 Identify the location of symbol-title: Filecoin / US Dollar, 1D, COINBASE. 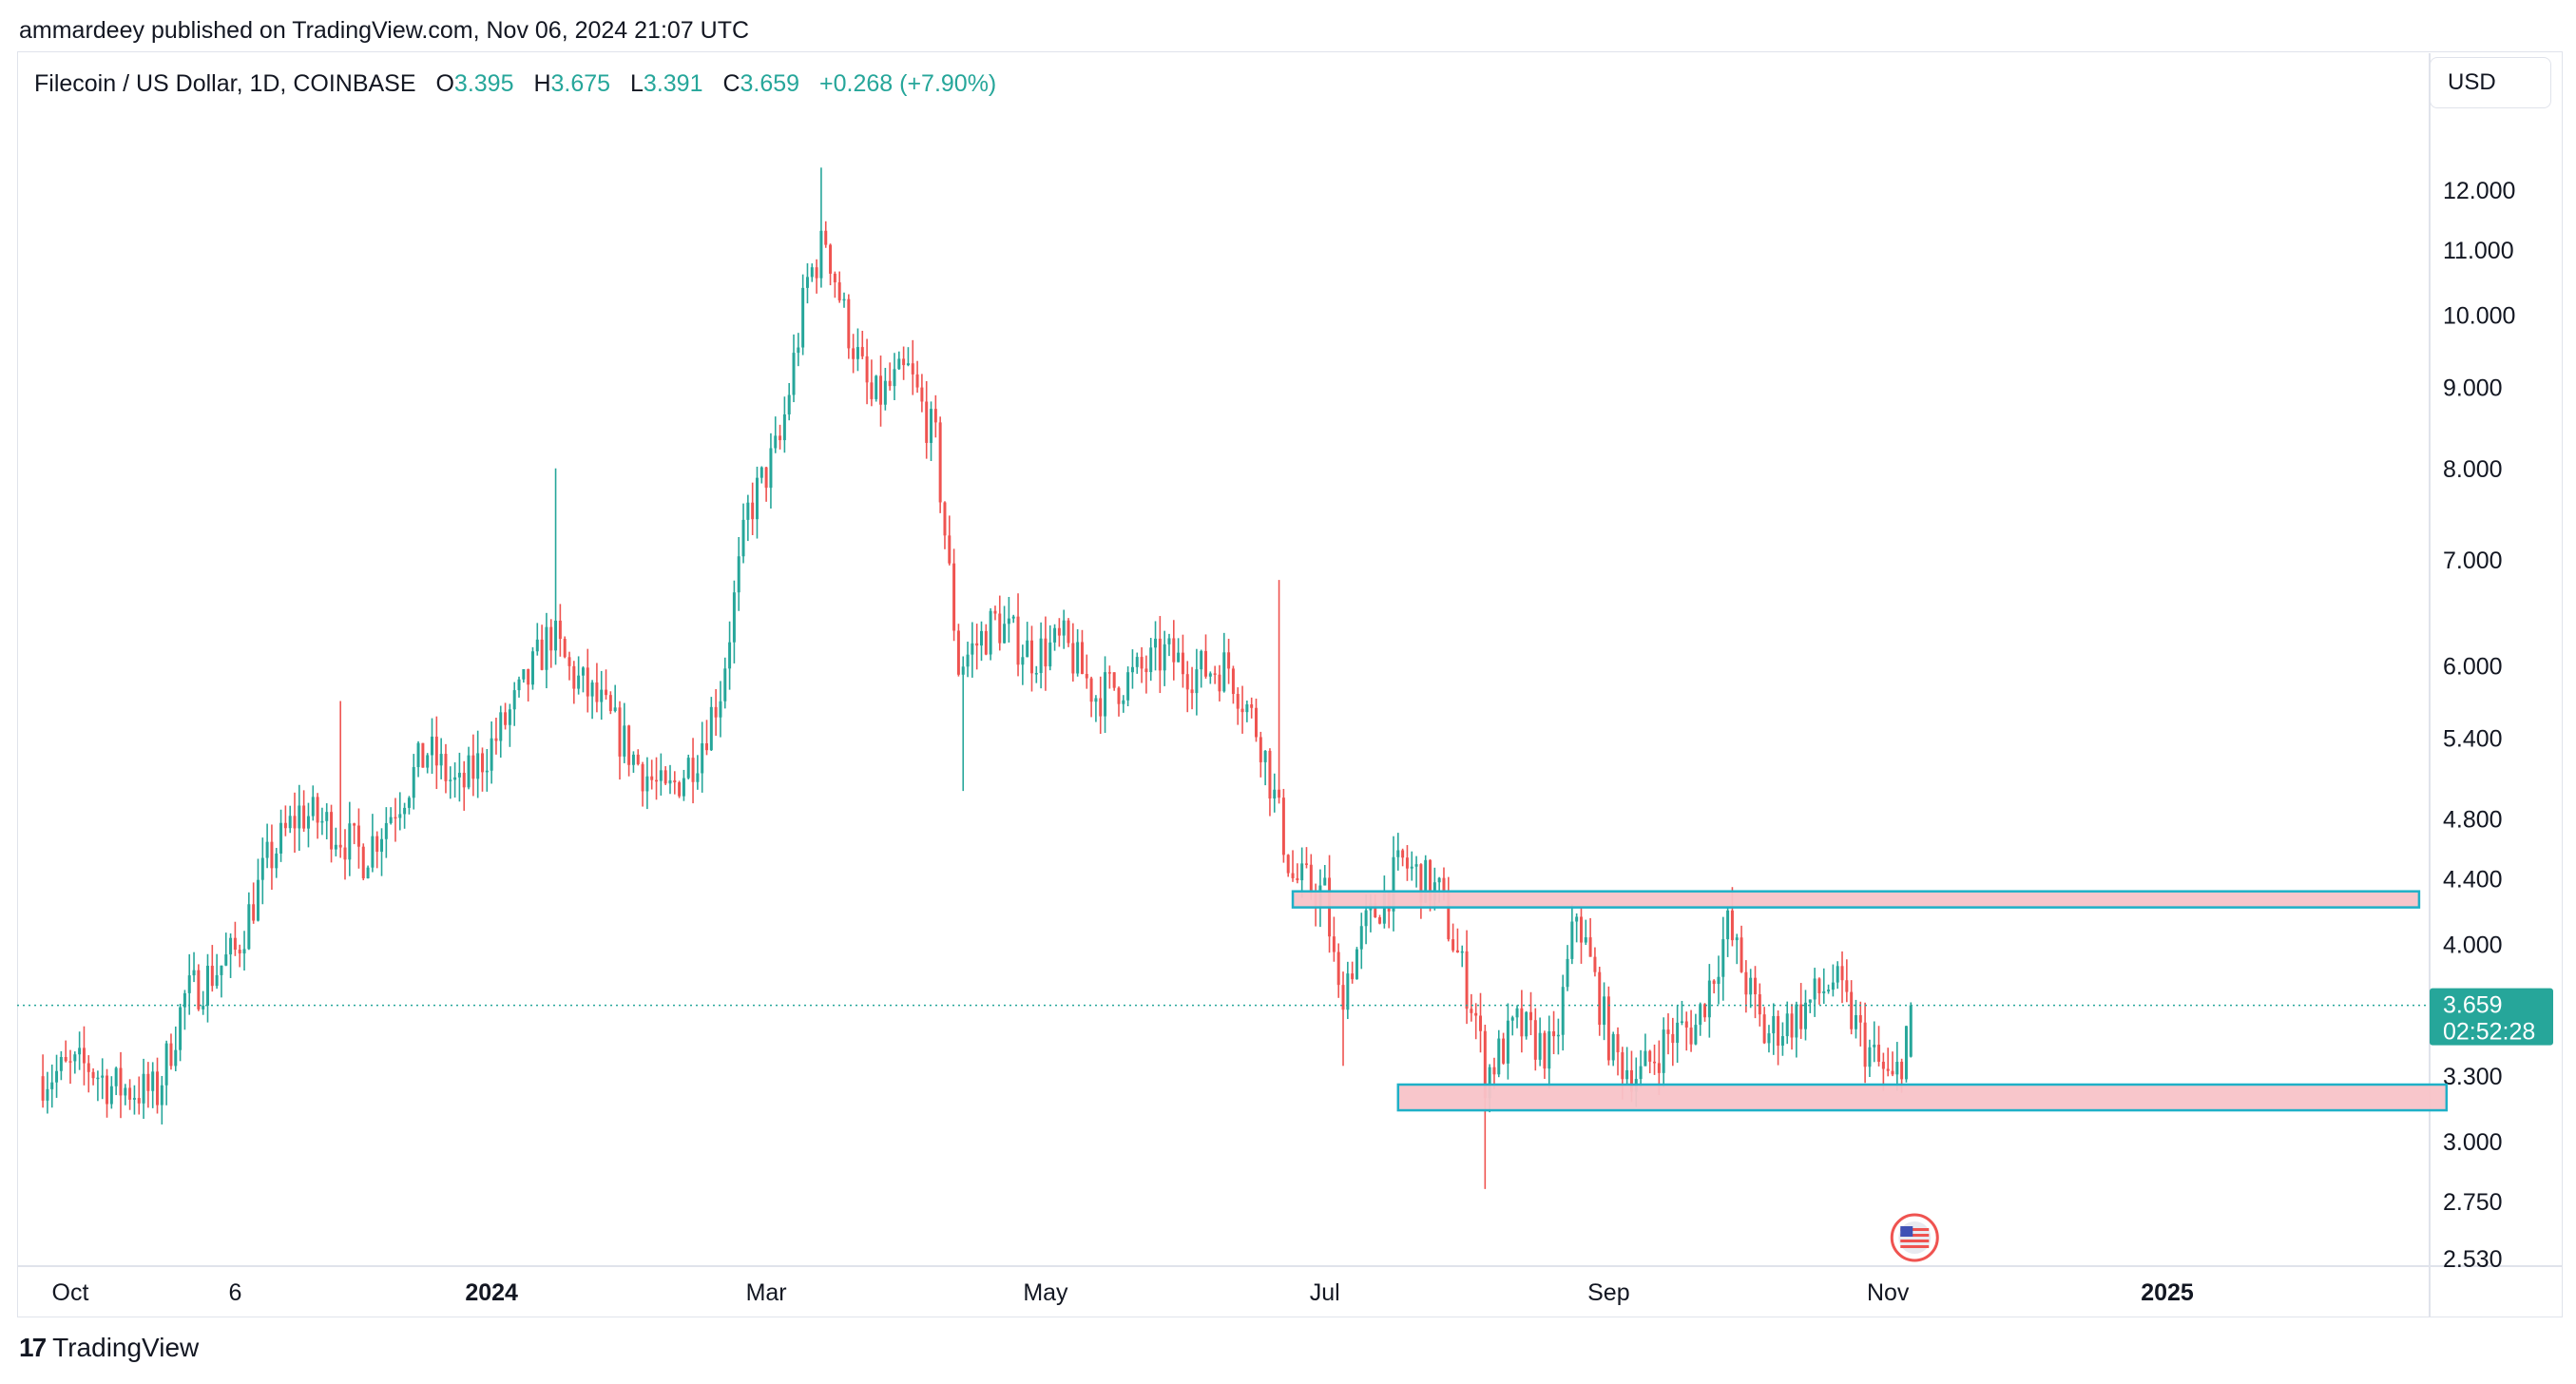
(225, 83).